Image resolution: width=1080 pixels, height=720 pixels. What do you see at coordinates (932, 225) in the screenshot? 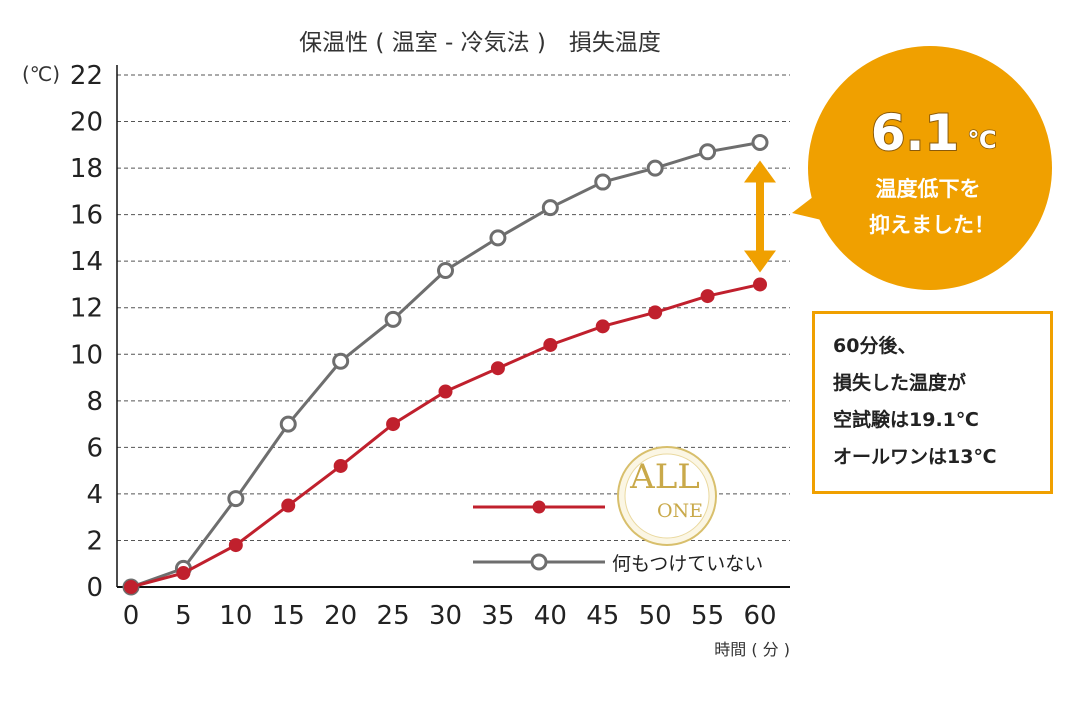
I see `bubble-line-2: 抑えました！` at bounding box center [932, 225].